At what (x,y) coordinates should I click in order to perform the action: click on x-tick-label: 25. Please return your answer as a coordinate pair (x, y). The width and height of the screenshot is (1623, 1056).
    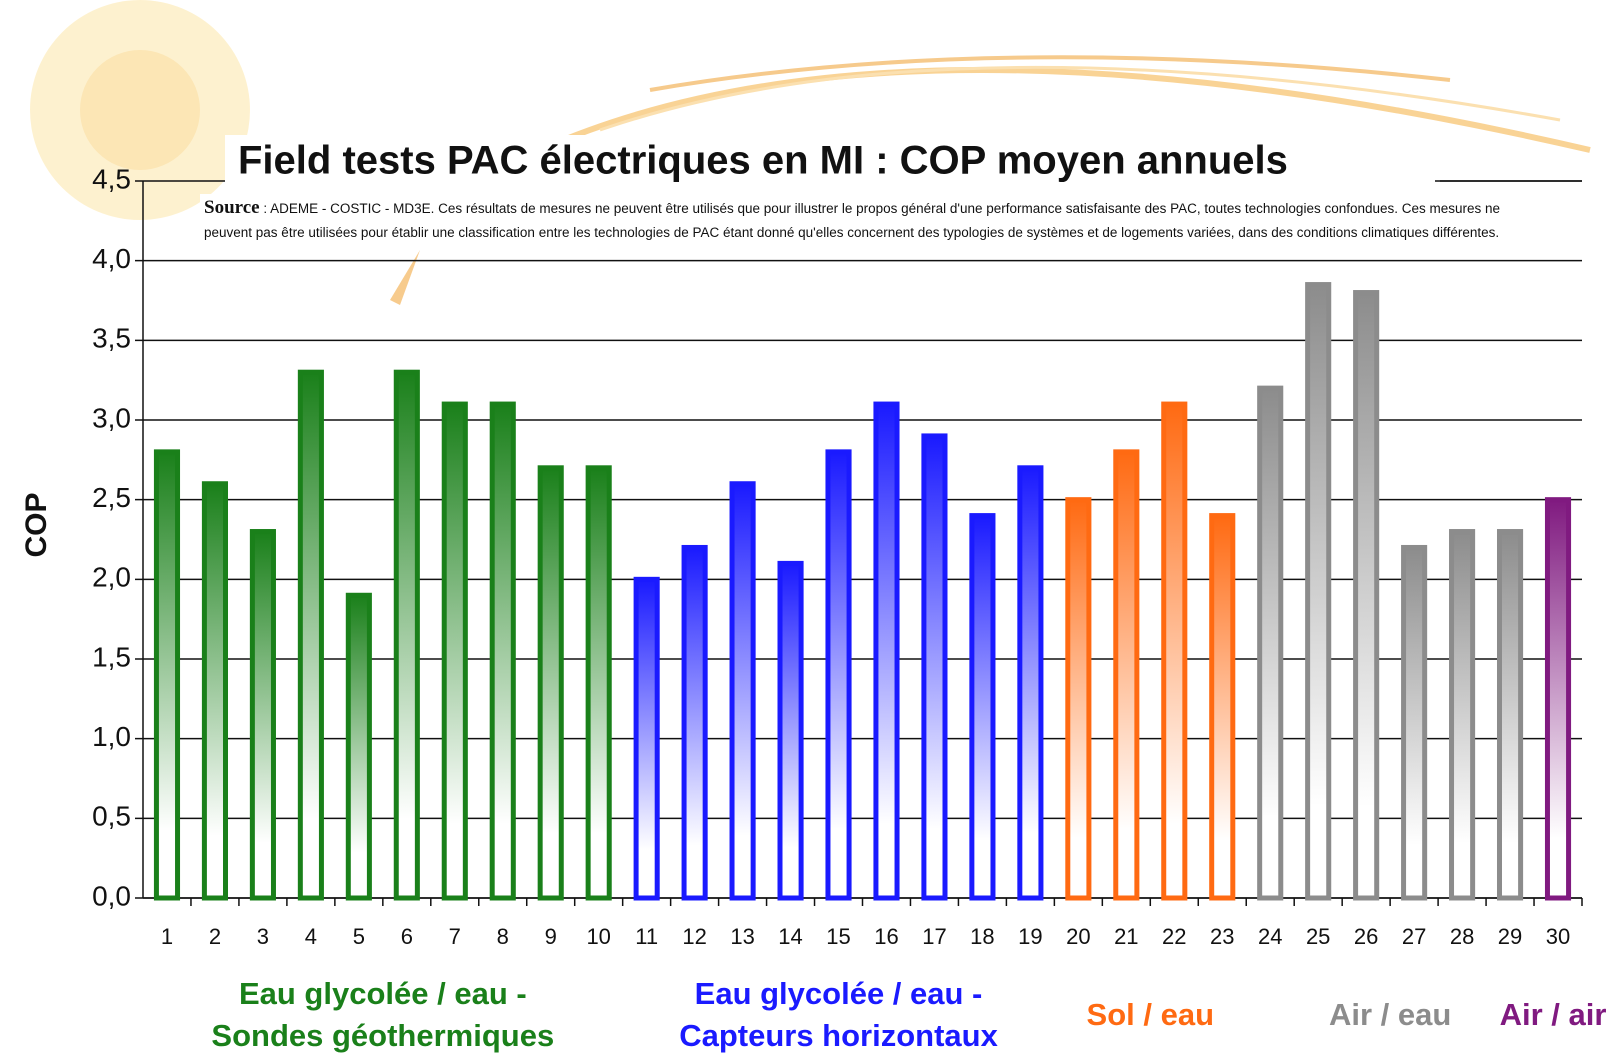
    Looking at the image, I should click on (1318, 936).